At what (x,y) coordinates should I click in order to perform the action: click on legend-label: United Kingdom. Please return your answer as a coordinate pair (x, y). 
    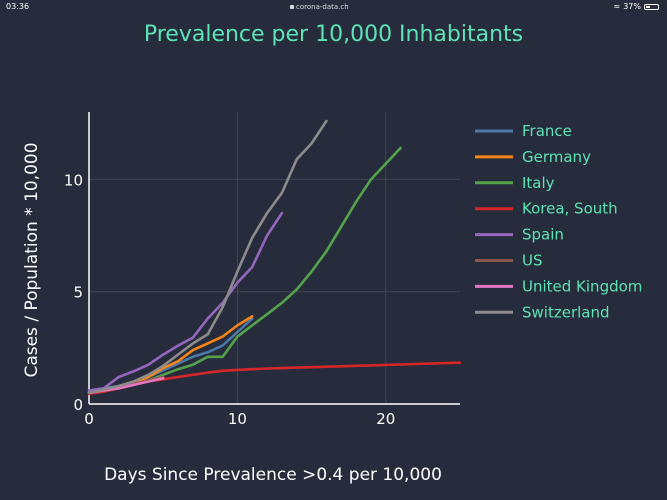
    Looking at the image, I should click on (582, 286).